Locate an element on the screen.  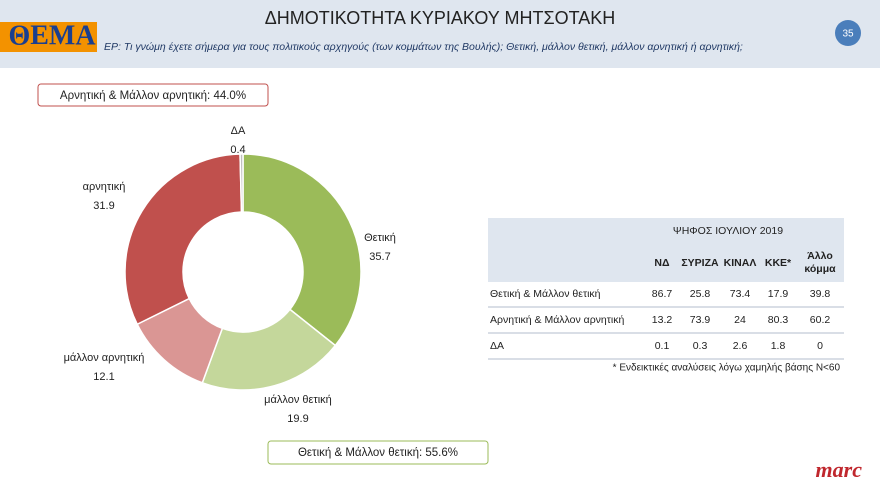
table-cell: 86.7 is located at coordinates (662, 294).